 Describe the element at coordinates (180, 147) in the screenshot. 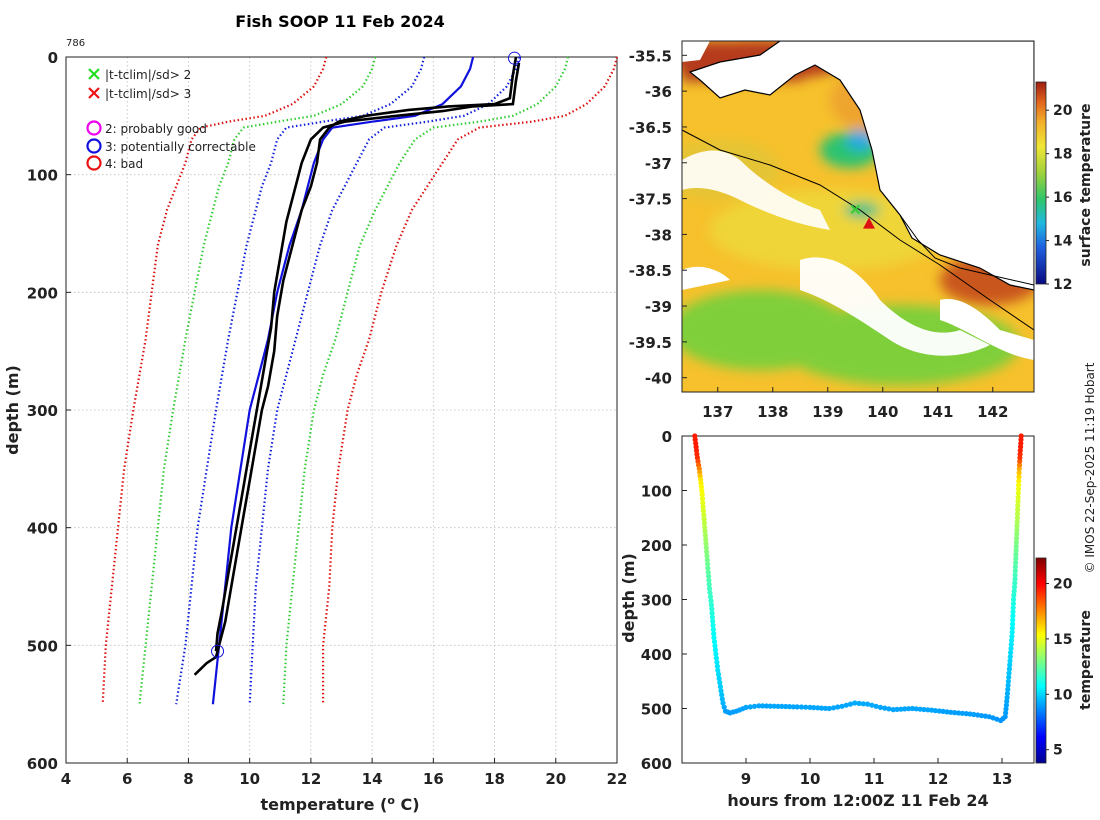

I see `legend-label: 3: potentially correctable` at that location.